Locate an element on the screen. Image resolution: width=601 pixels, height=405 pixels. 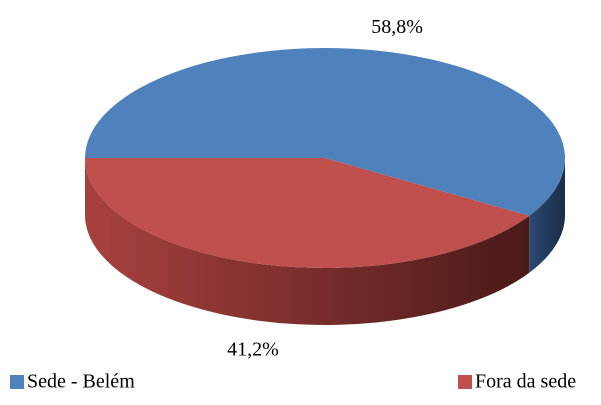
legend-label: Fora da sede is located at coordinates (525, 382).